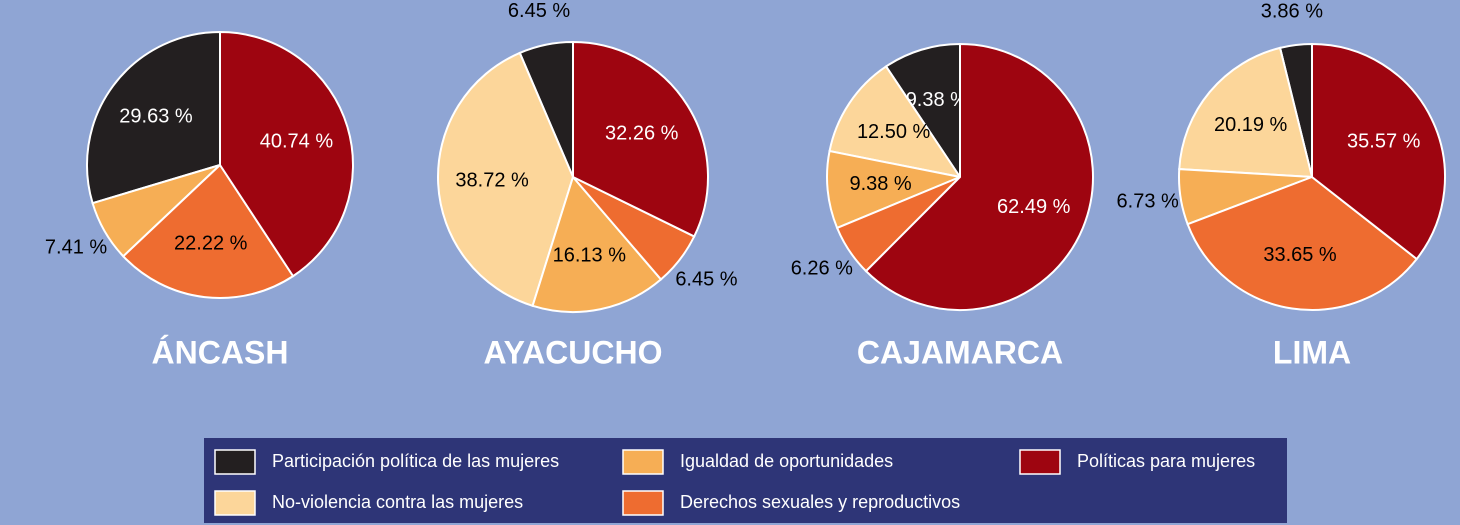 The image size is (1460, 525). I want to click on value-label: 32.26 %, so click(642, 133).